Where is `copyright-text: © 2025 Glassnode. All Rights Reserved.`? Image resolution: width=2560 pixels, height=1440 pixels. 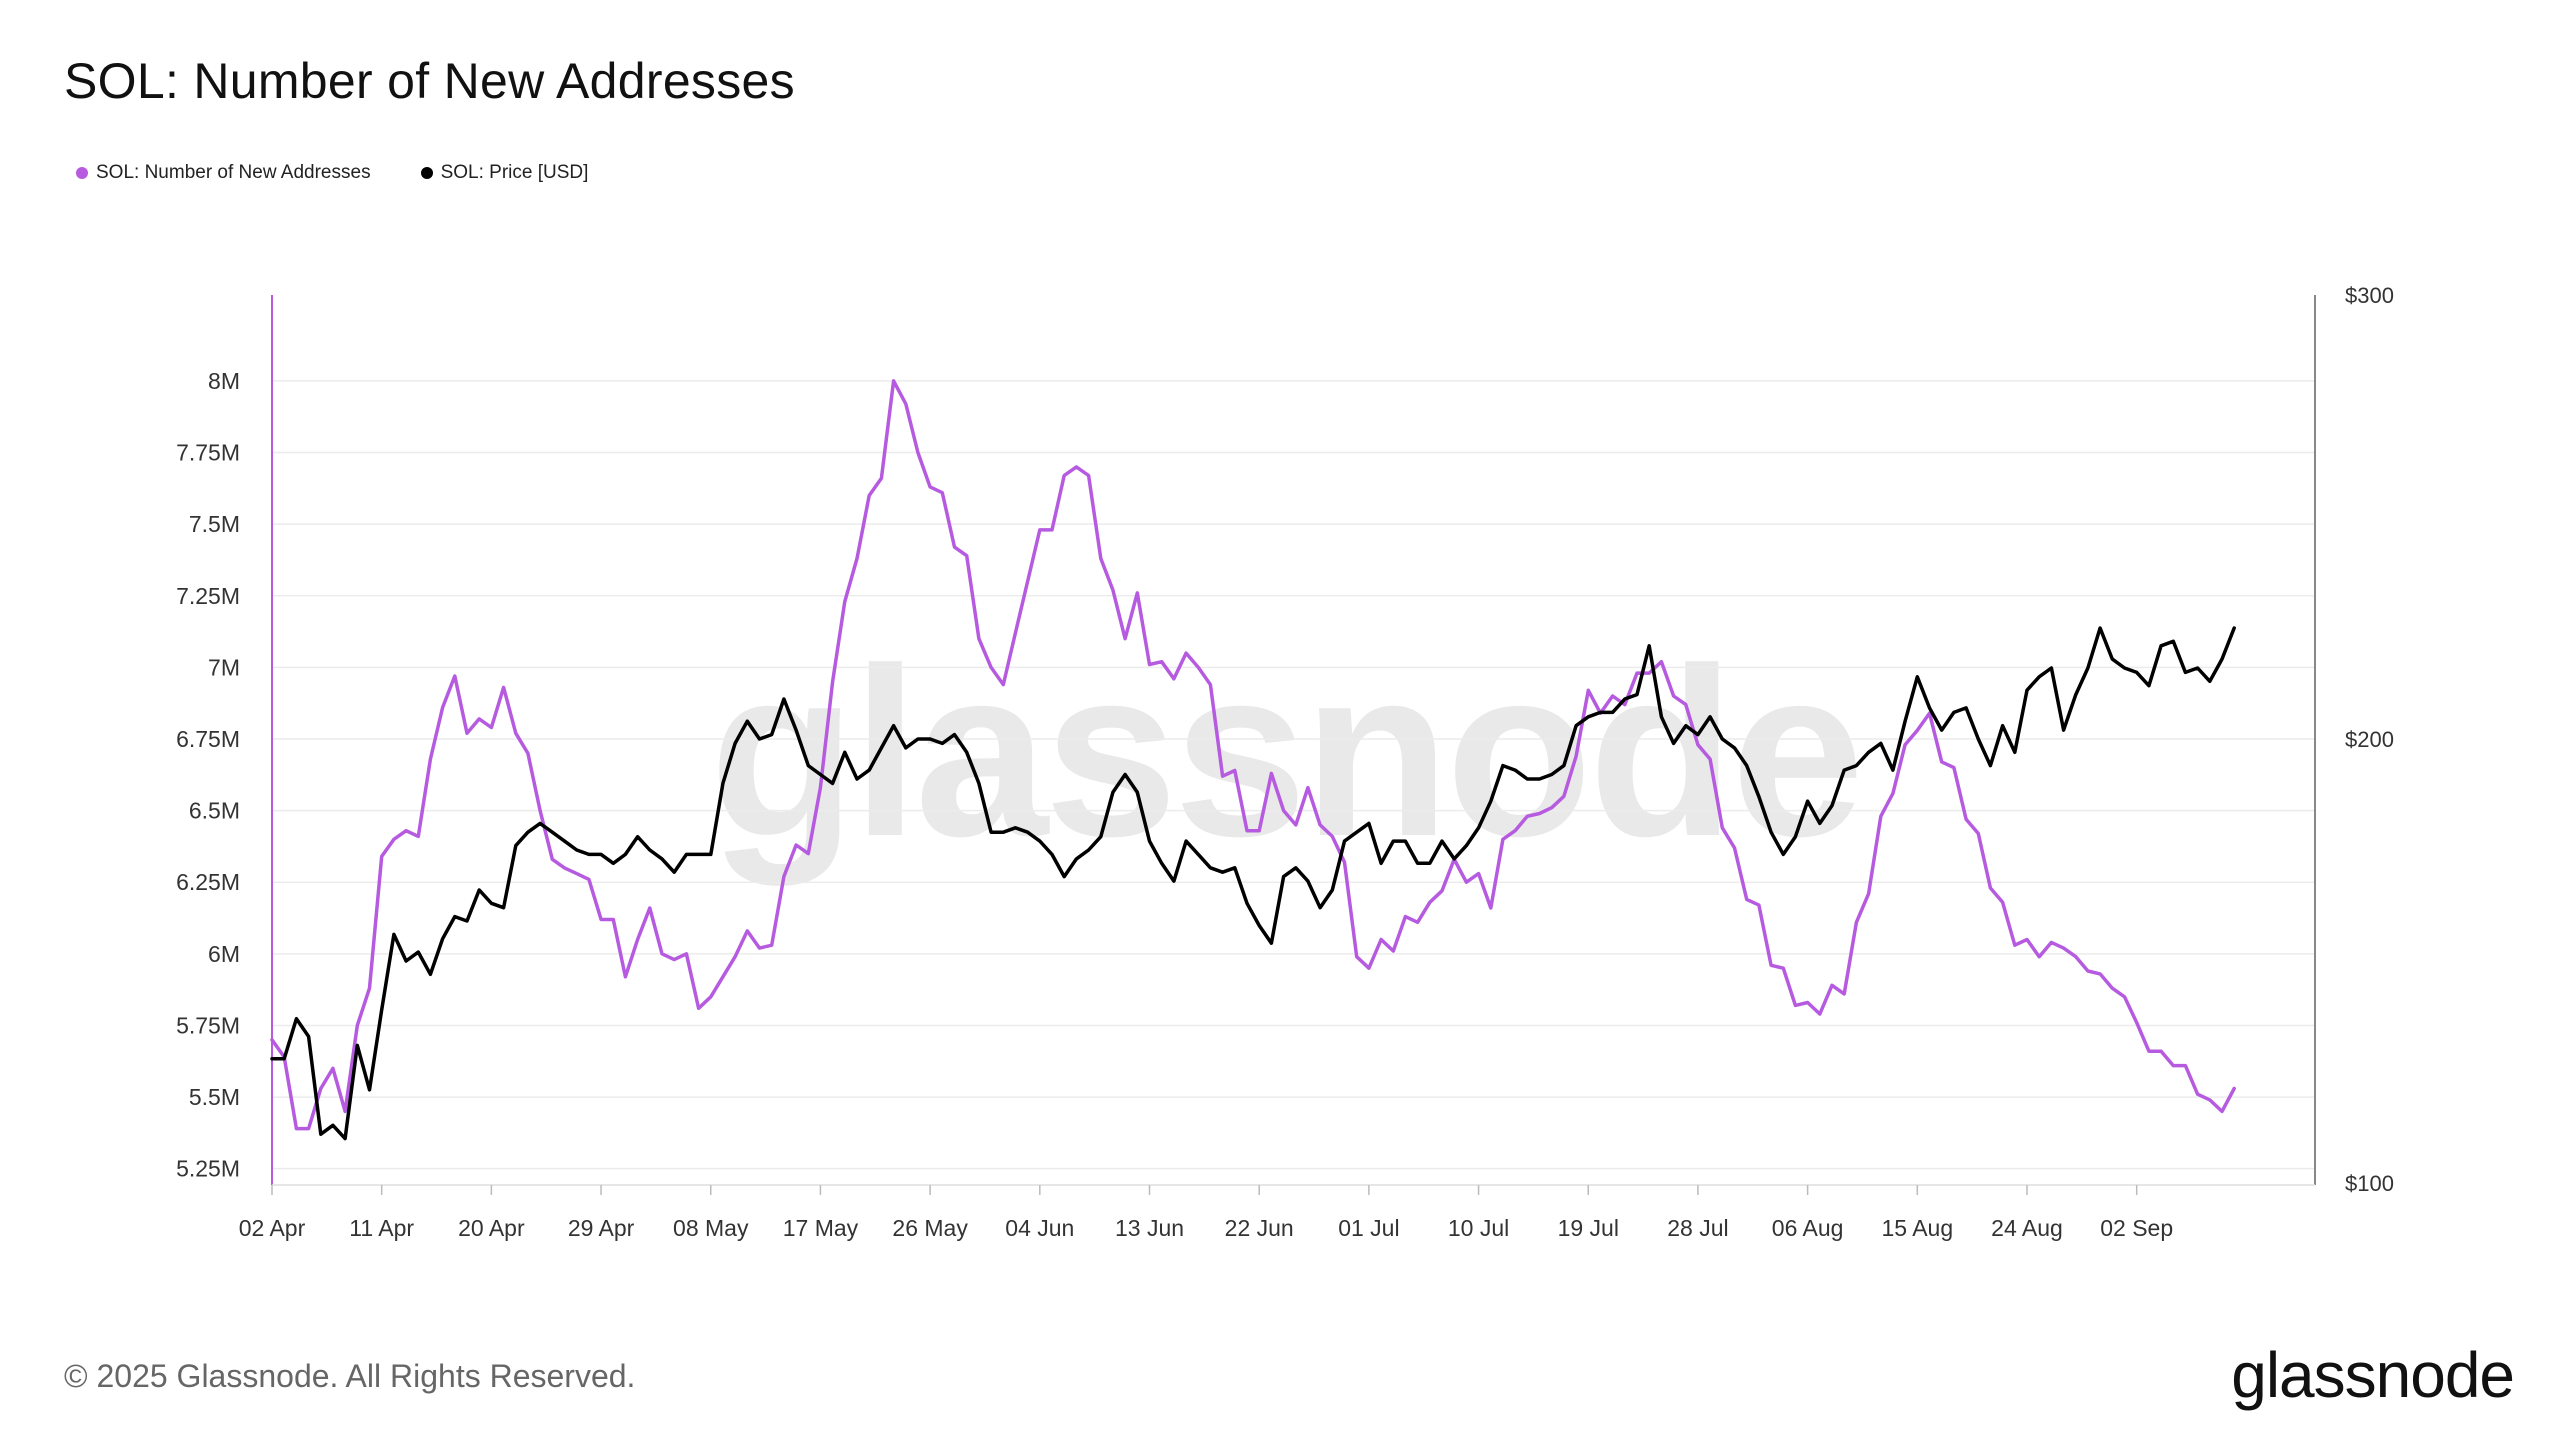 copyright-text: © 2025 Glassnode. All Rights Reserved. is located at coordinates (350, 1376).